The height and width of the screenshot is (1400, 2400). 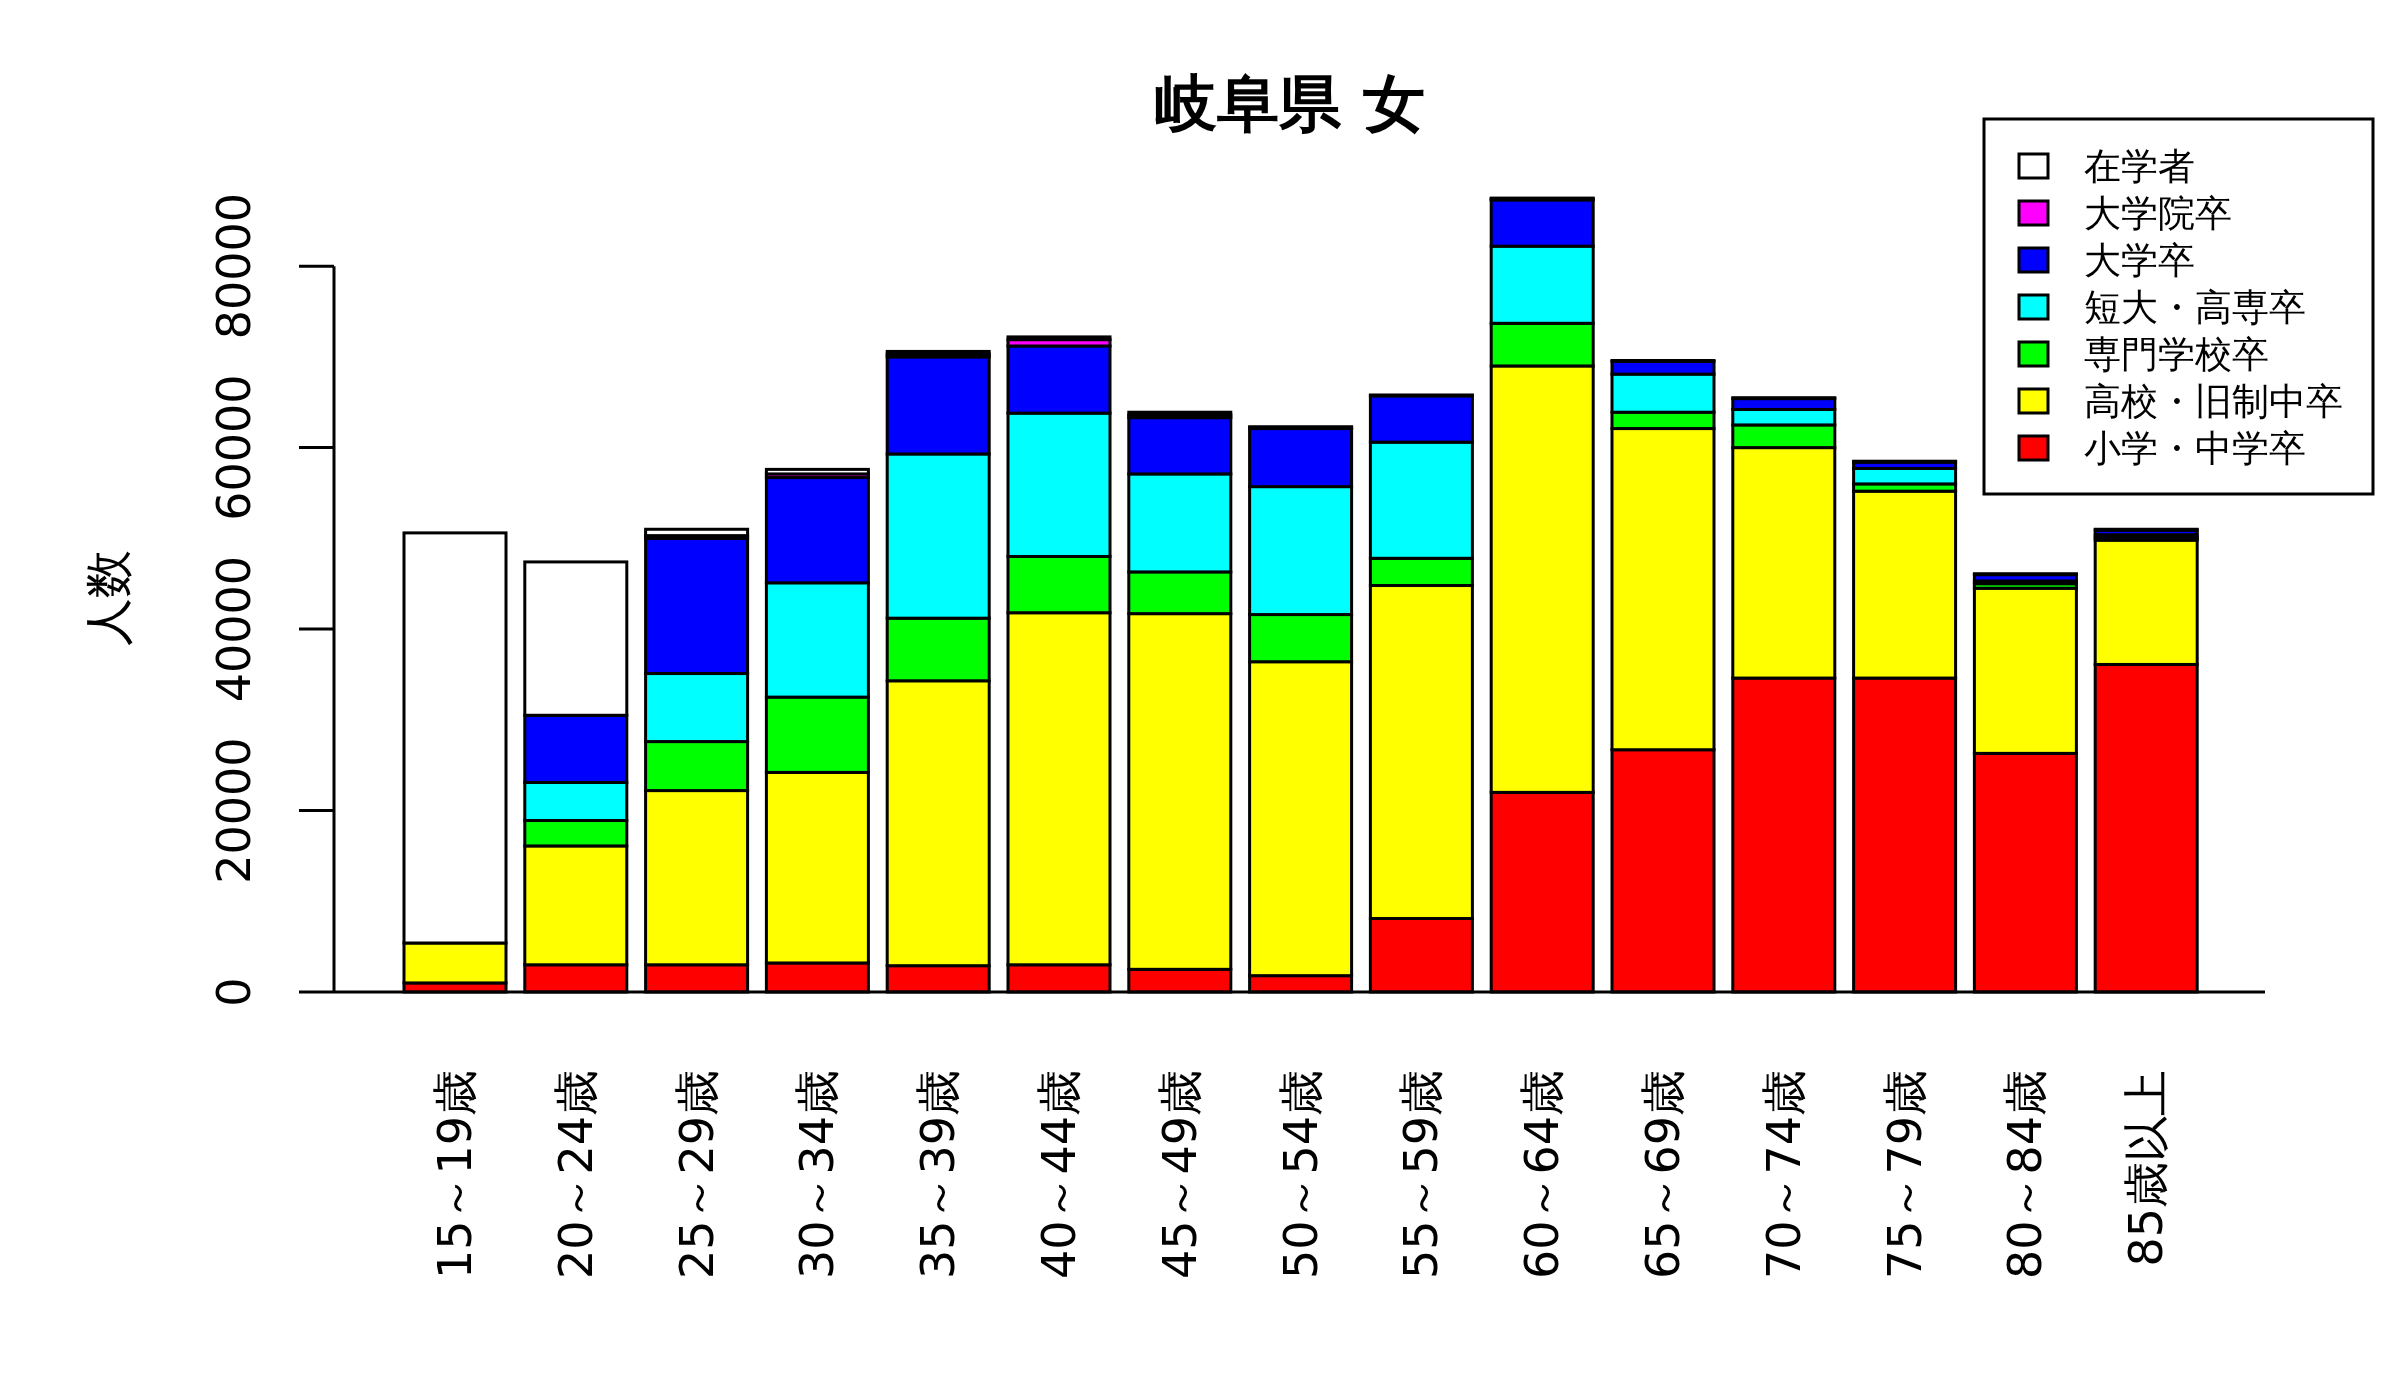 What do you see at coordinates (1179, 1175) in the screenshot?
I see `x-tick-label: 45～49歳` at bounding box center [1179, 1175].